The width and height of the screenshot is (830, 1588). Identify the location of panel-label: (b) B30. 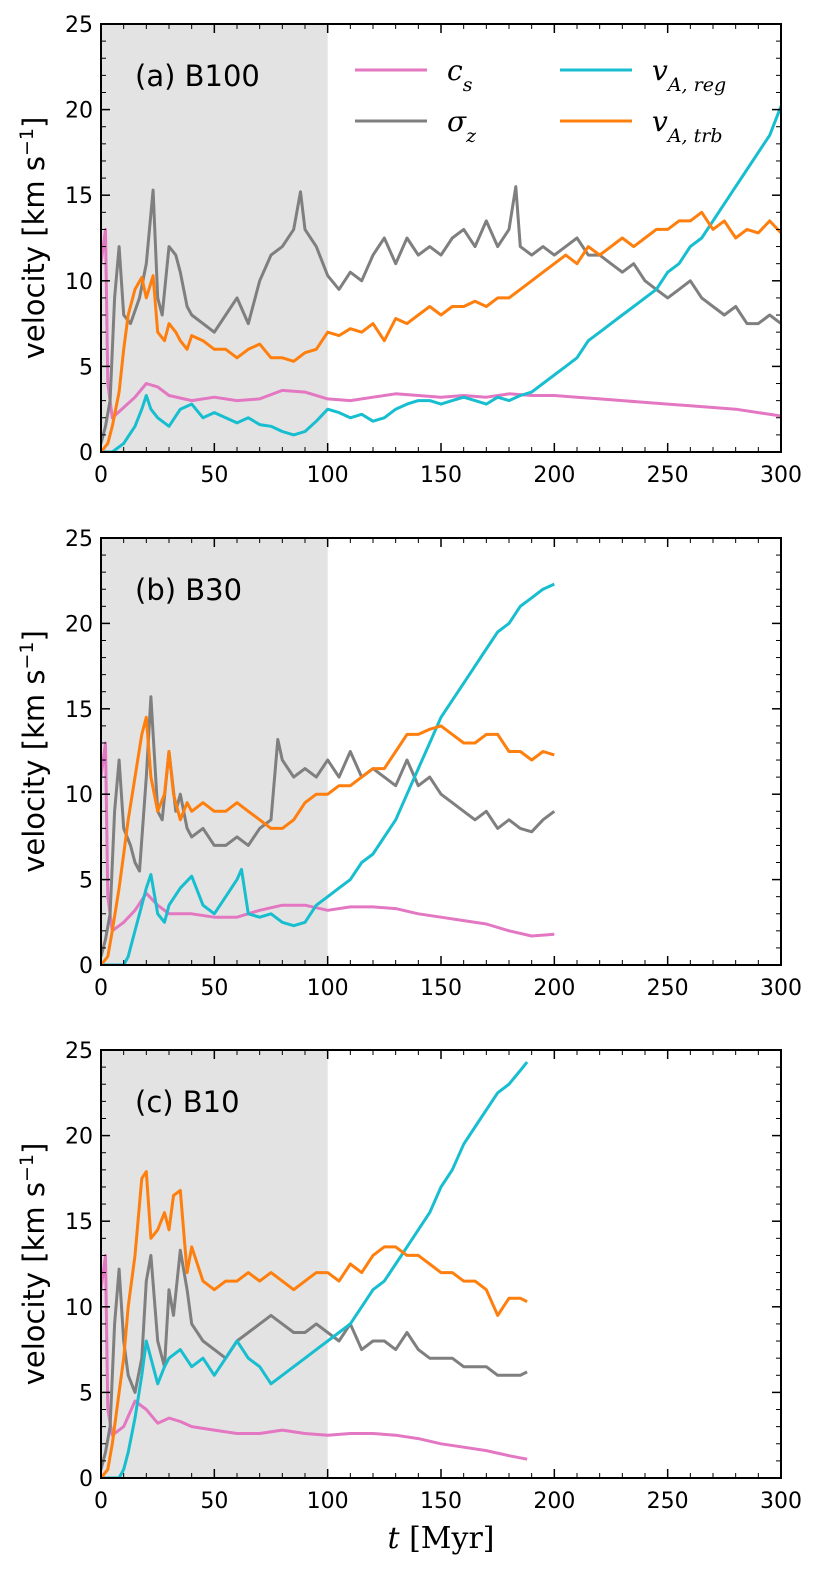
(188, 590).